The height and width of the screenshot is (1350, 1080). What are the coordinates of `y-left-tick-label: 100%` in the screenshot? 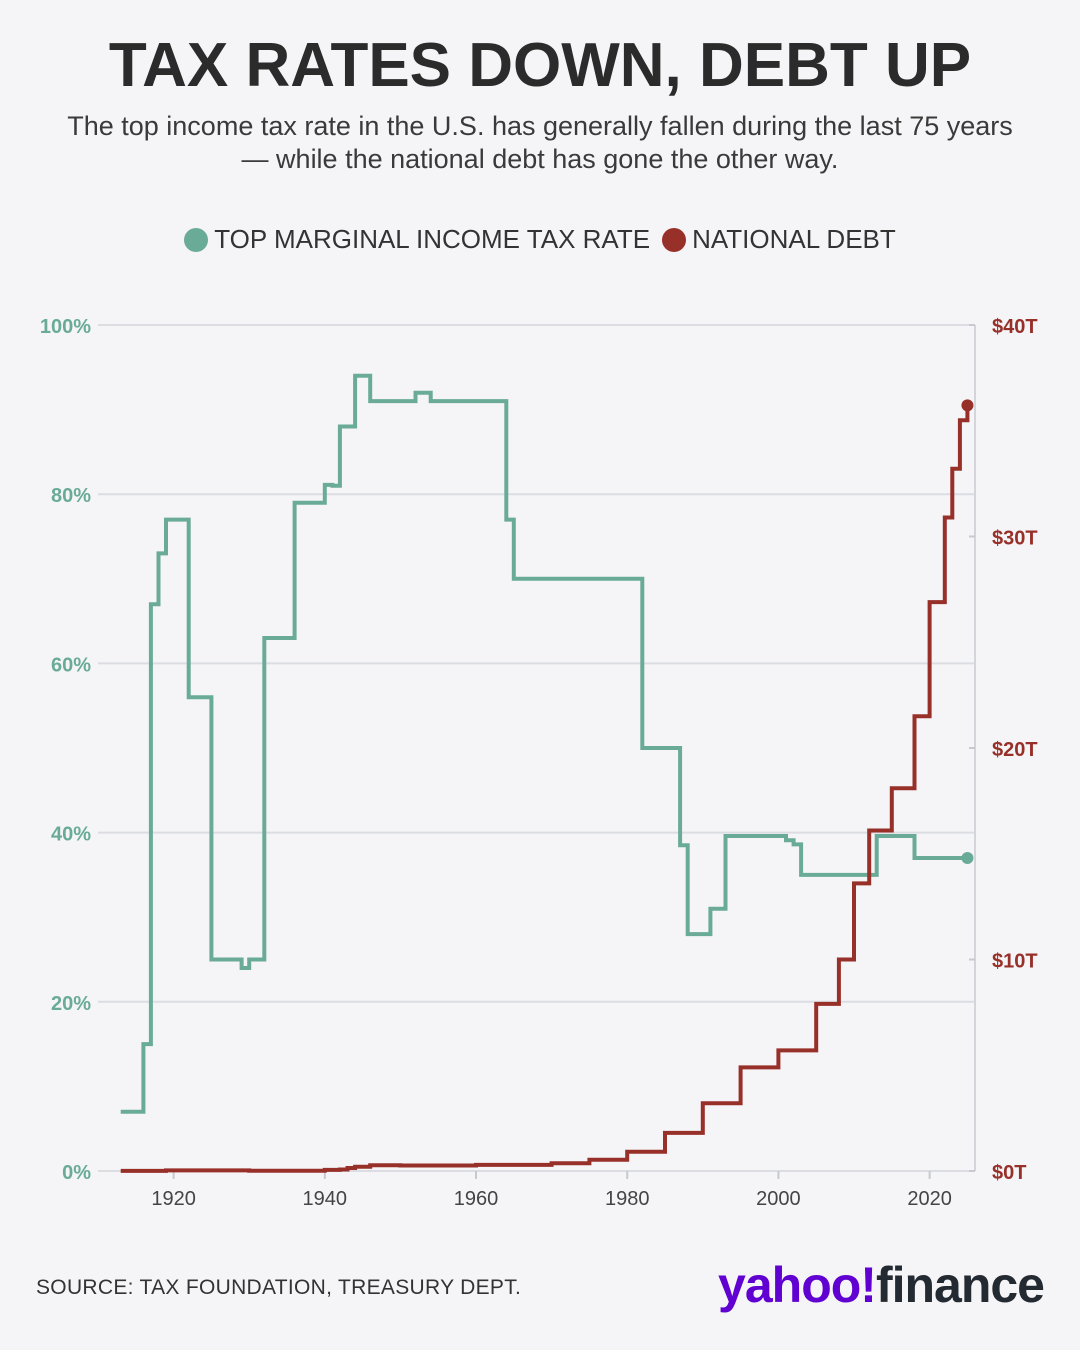 It's located at (65, 327).